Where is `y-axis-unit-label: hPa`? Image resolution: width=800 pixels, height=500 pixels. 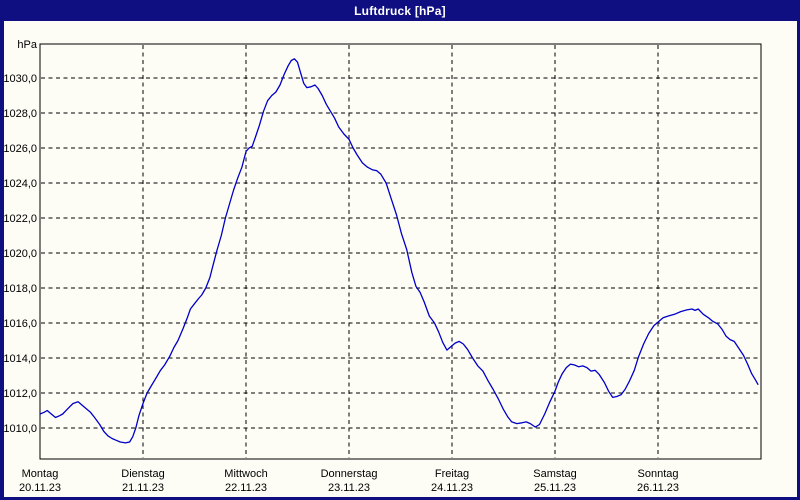 y-axis-unit-label: hPa is located at coordinates (27, 45).